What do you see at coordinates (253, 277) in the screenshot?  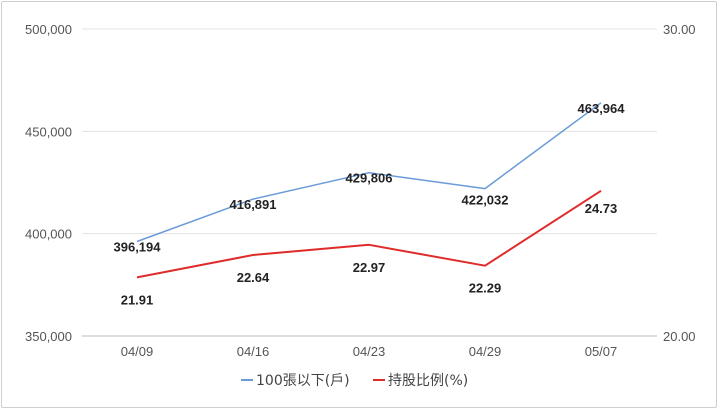 I see `data-label: 22.64` at bounding box center [253, 277].